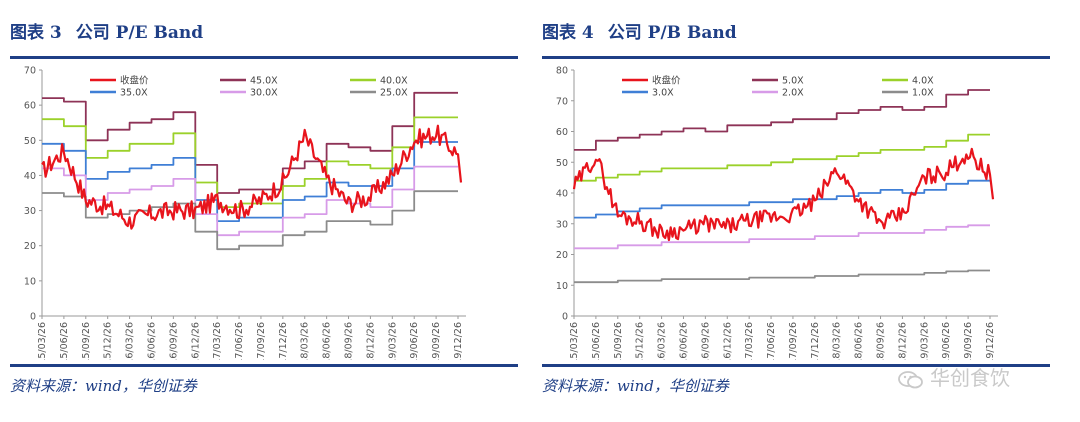  I want to click on legend-label: 45.0X, so click(264, 81).